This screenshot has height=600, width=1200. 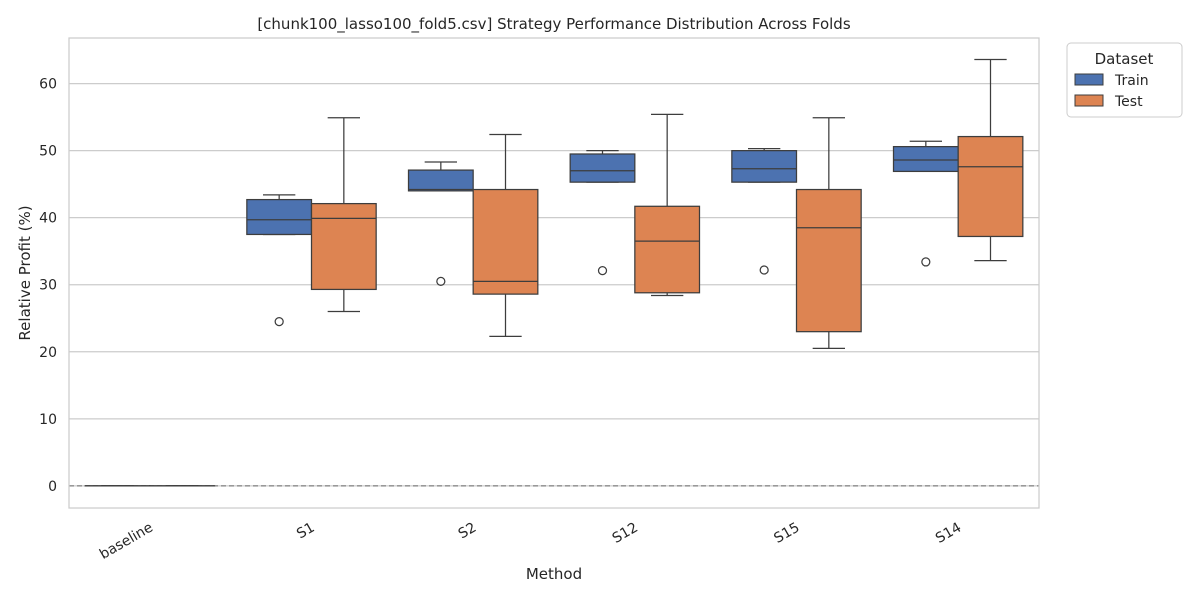 I want to click on x-tick-label: S2, so click(x=467, y=531).